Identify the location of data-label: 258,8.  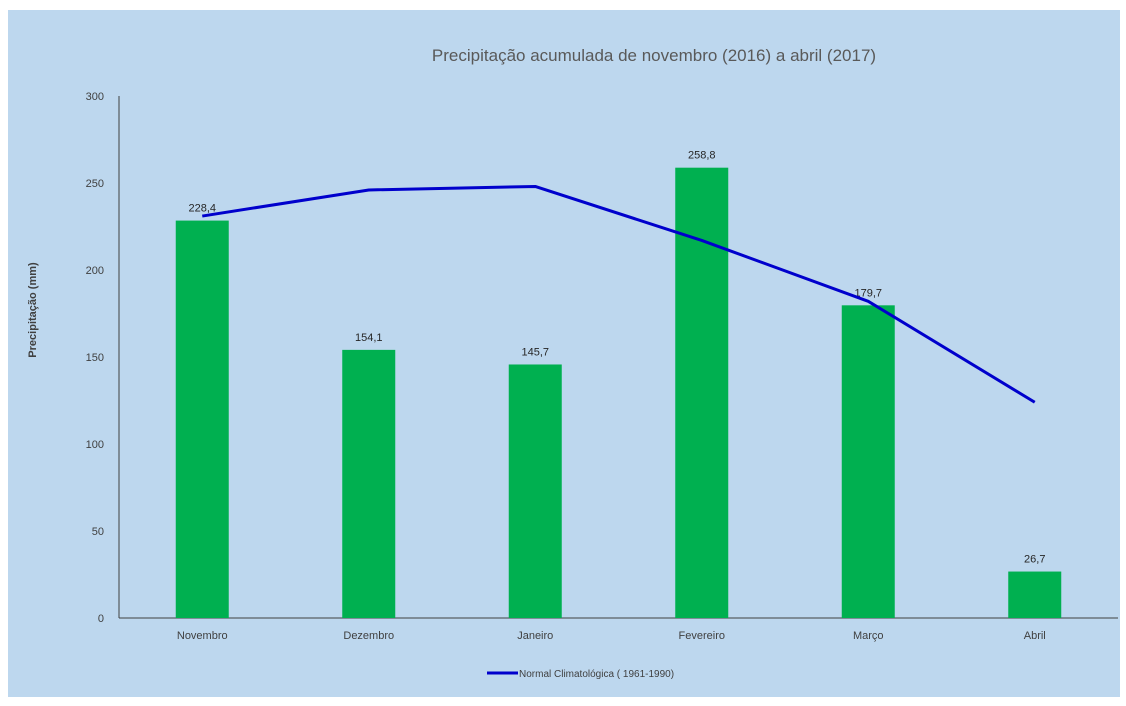
(702, 156).